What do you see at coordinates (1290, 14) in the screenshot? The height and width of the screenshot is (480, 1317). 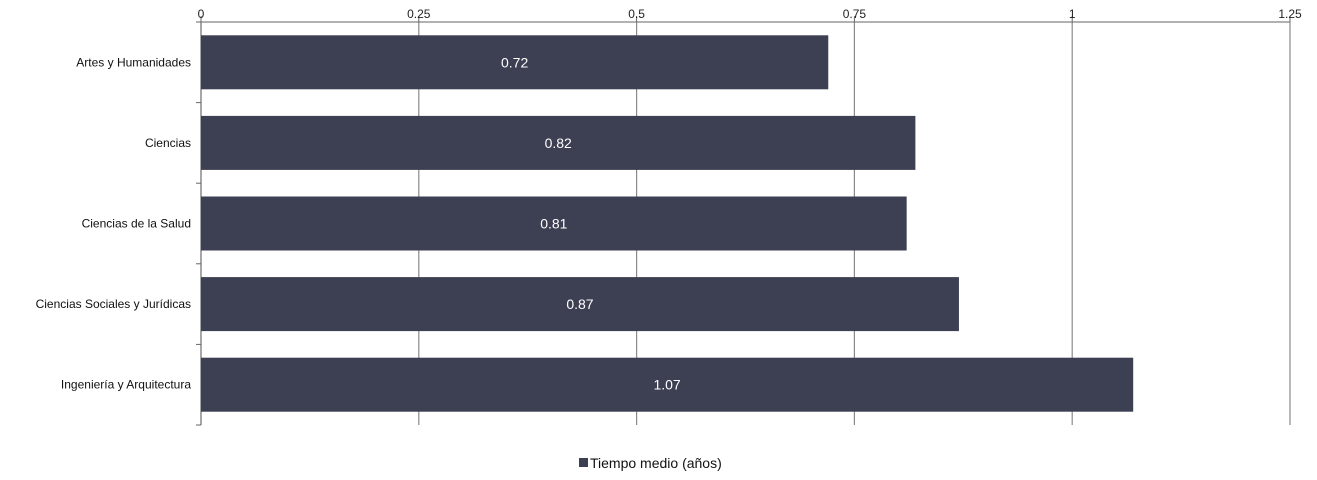 I see `x-tick-label: 1.25` at bounding box center [1290, 14].